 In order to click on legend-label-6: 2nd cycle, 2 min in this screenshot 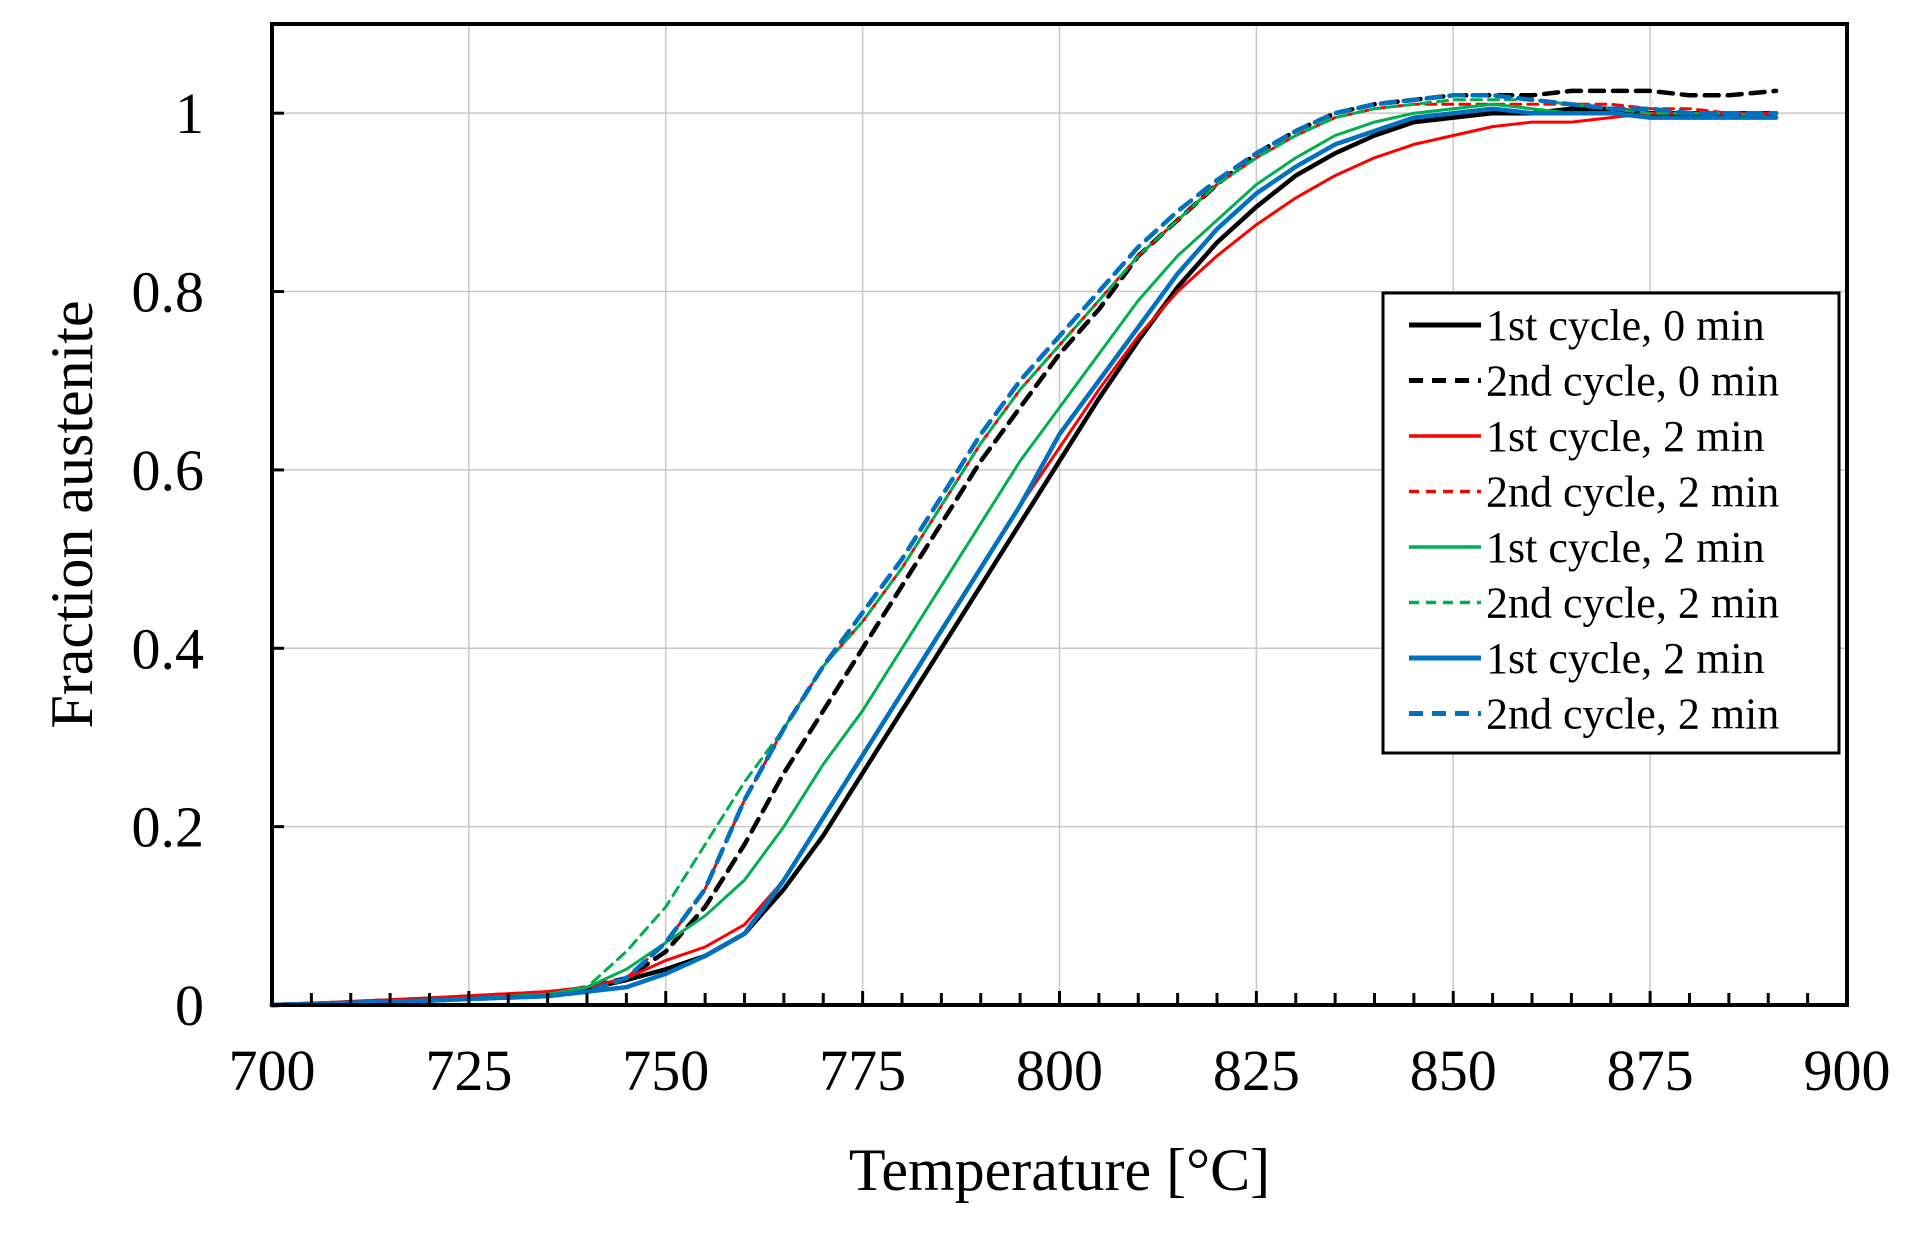, I will do `click(1632, 603)`.